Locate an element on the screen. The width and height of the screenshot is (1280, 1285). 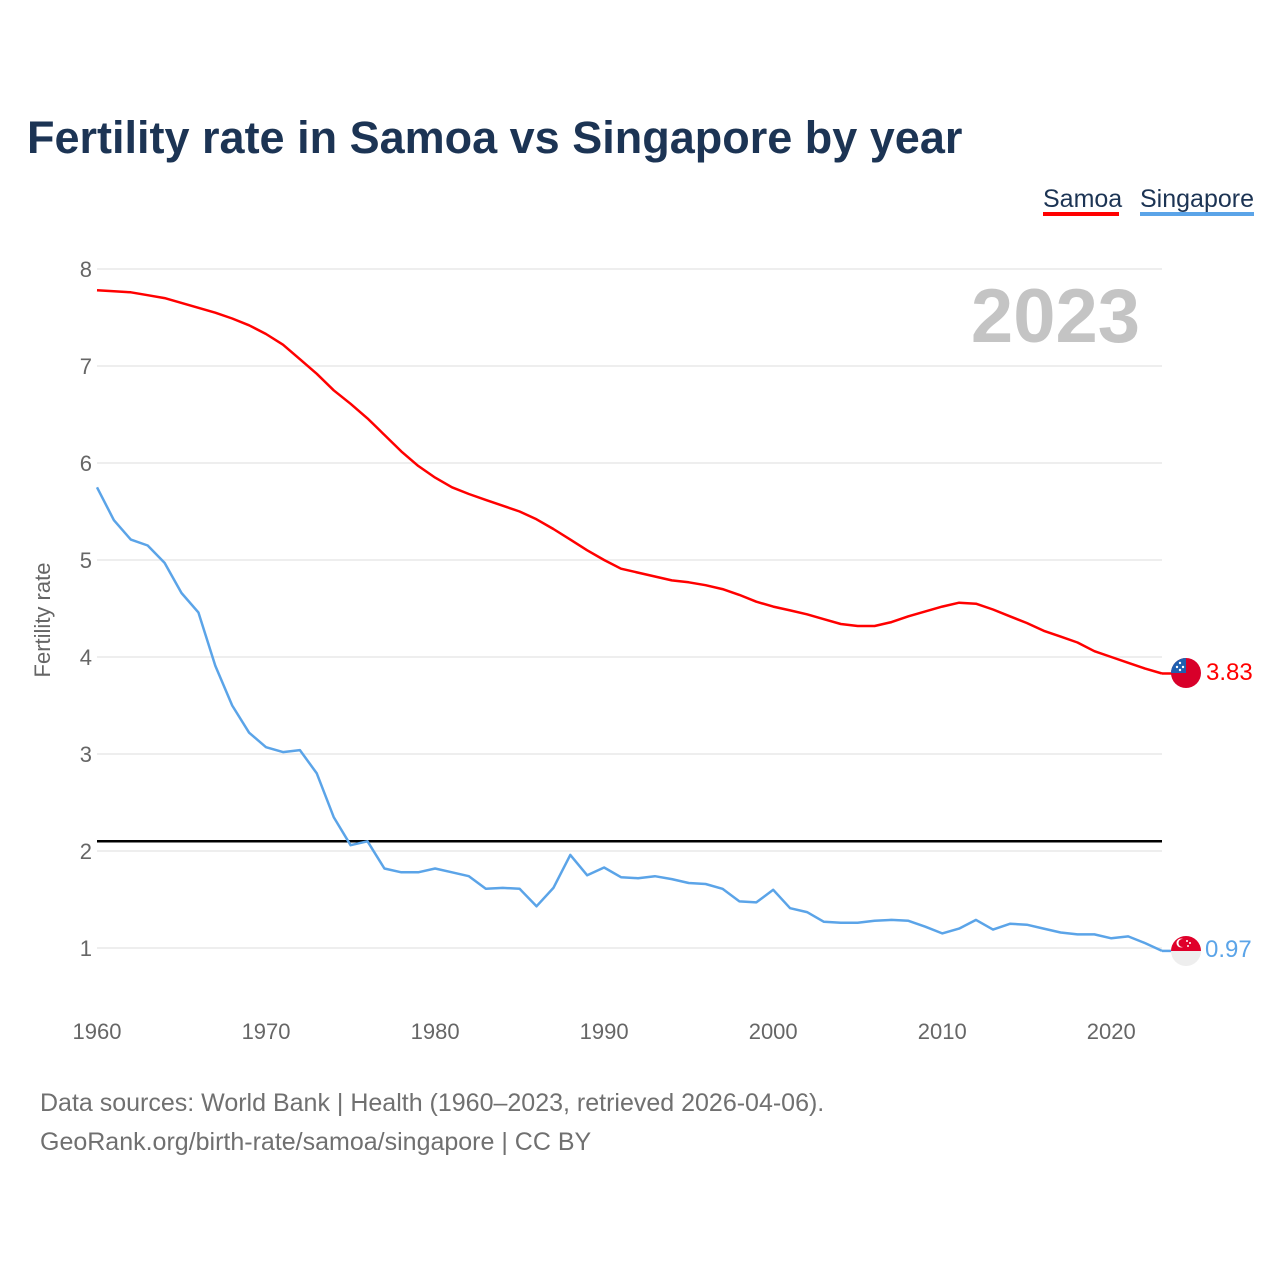
legend-item-samoa: Samoa is located at coordinates (1082, 200).